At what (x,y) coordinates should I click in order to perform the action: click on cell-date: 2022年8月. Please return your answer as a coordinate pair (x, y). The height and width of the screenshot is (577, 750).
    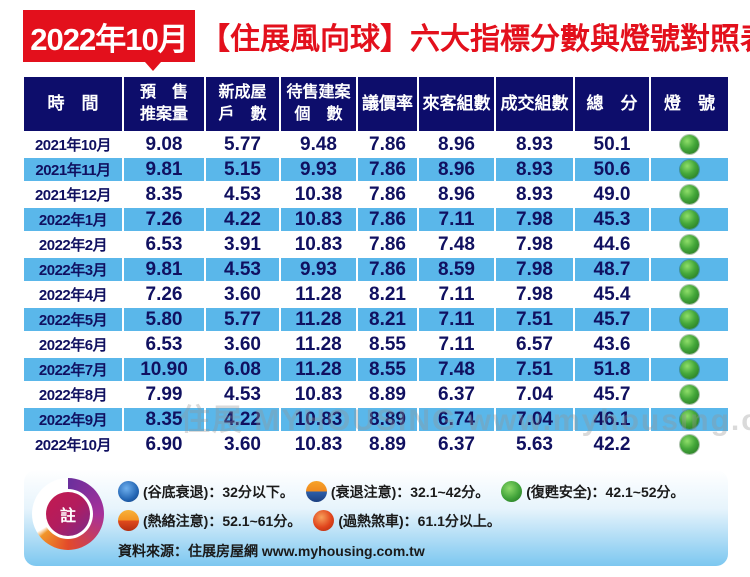
    Looking at the image, I should click on (73, 395).